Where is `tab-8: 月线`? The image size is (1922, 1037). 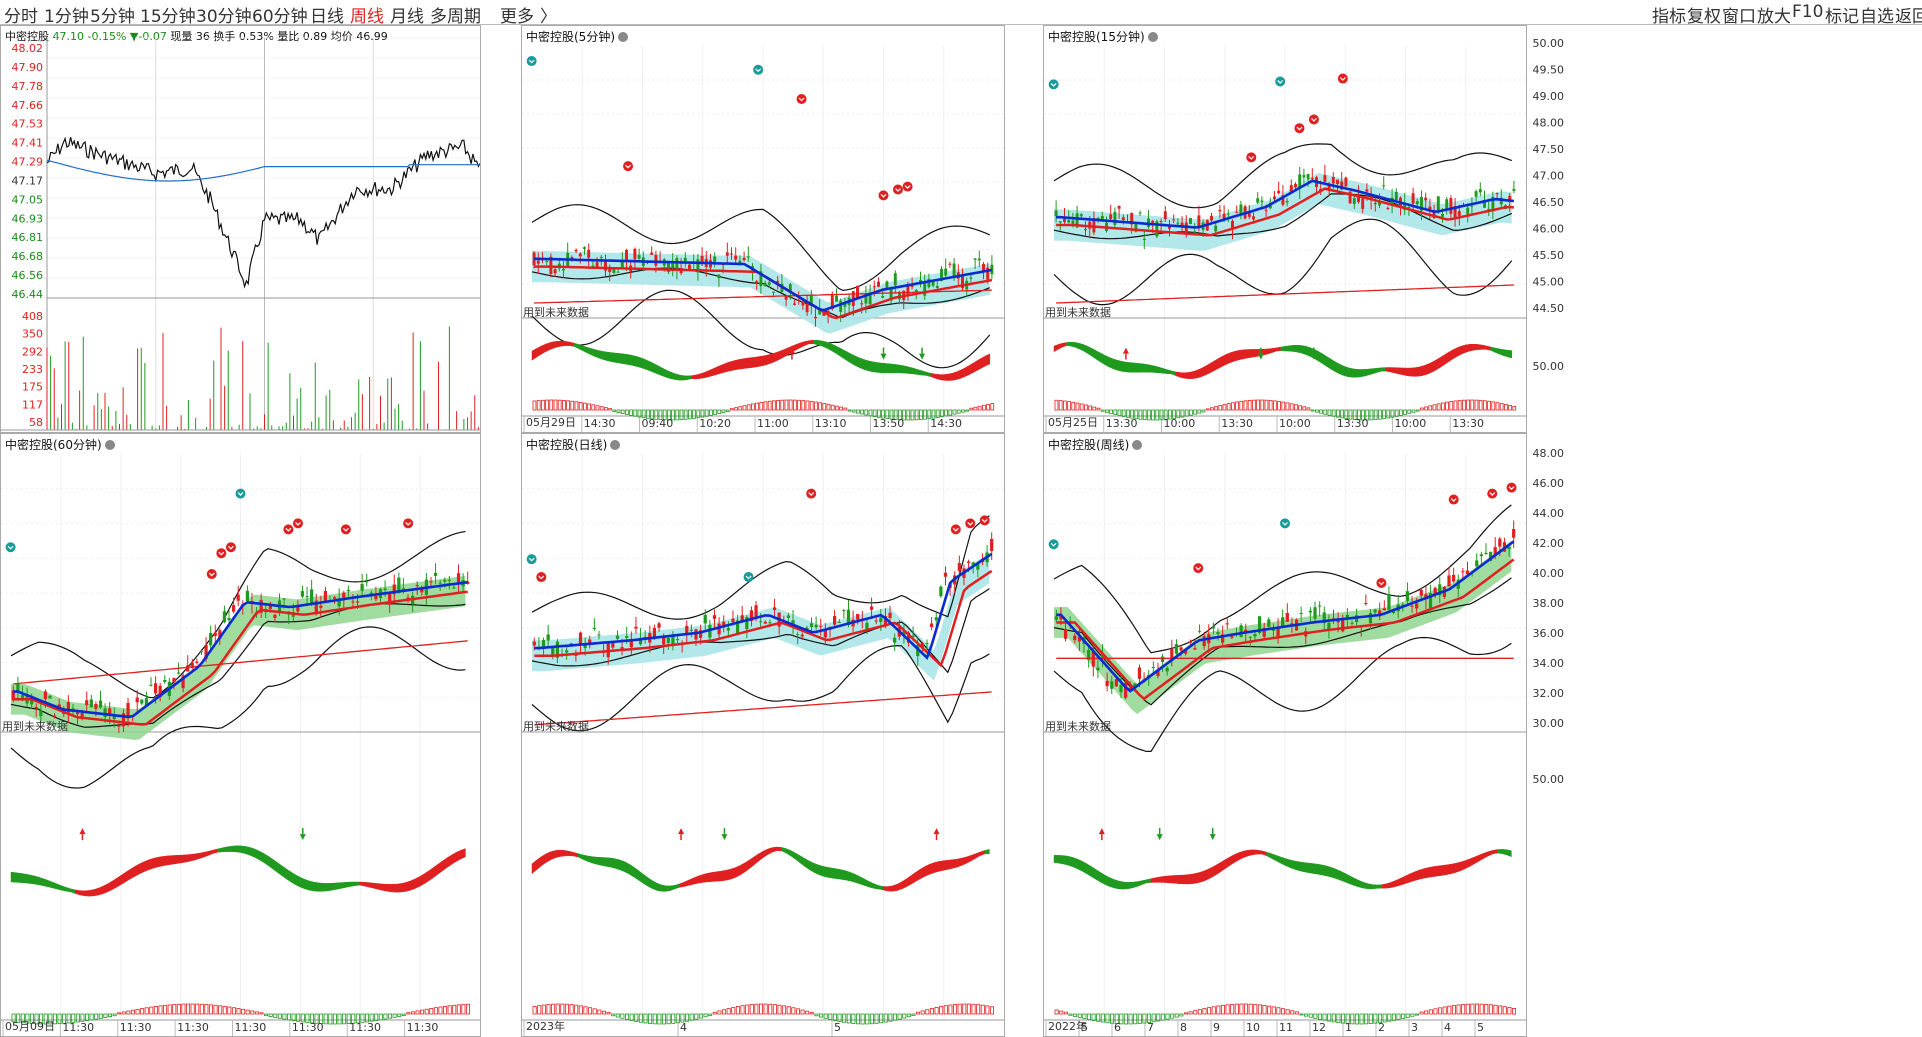 tab-8: 月线 is located at coordinates (407, 17).